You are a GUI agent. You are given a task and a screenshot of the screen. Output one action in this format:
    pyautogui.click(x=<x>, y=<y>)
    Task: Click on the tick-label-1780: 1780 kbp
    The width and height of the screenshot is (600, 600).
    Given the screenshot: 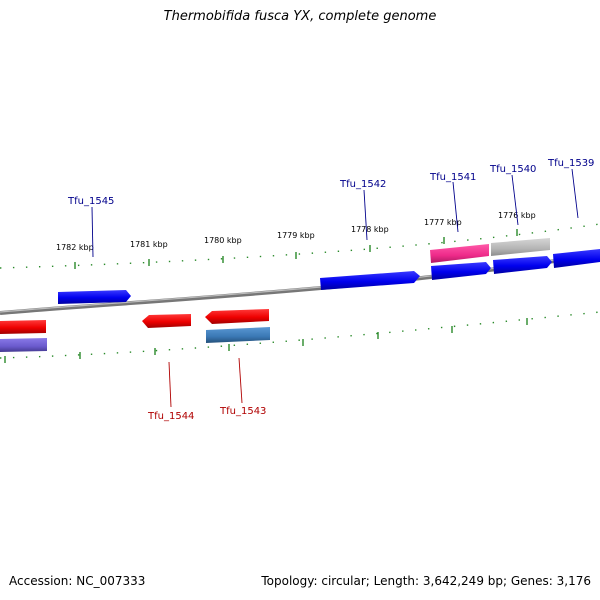 What is the action you would take?
    pyautogui.click(x=223, y=240)
    